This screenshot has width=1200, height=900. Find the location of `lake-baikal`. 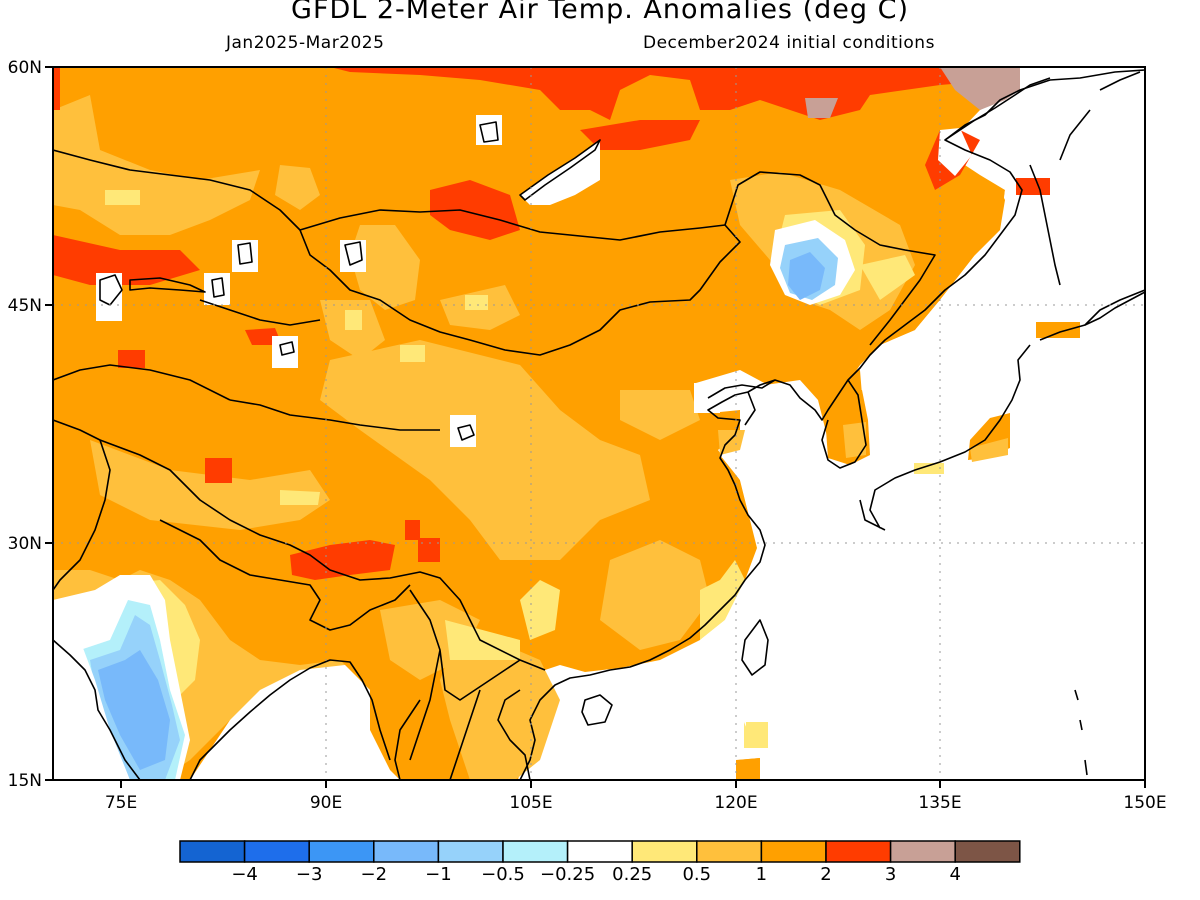

lake-baikal is located at coordinates (560, 170).